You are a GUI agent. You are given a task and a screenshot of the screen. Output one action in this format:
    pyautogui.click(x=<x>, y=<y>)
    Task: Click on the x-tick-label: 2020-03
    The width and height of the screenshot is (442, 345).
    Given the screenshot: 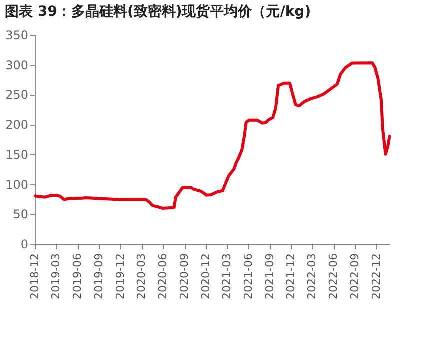 What is the action you would take?
    pyautogui.click(x=141, y=277)
    